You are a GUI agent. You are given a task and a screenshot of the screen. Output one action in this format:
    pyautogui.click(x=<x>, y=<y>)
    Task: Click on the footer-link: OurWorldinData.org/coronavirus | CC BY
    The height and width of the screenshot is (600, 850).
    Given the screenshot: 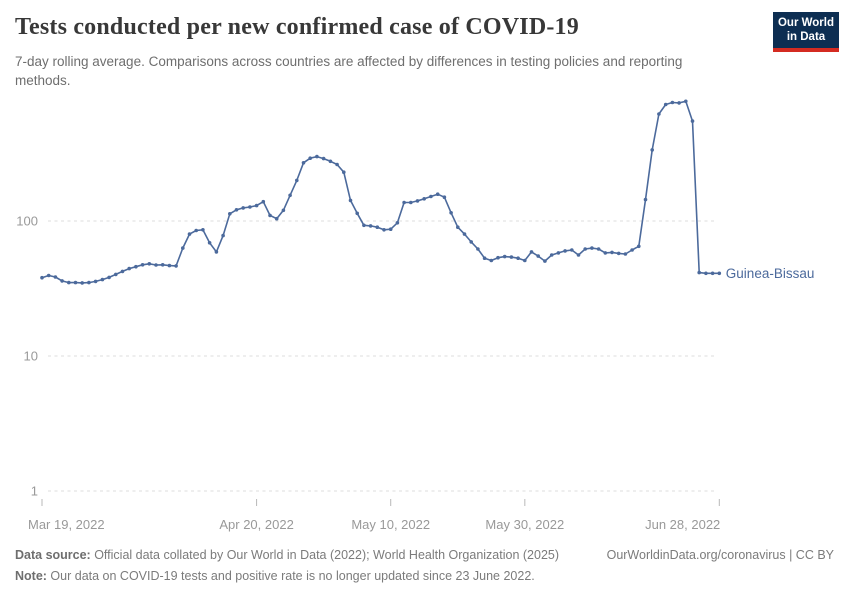 What is the action you would take?
    pyautogui.click(x=720, y=555)
    